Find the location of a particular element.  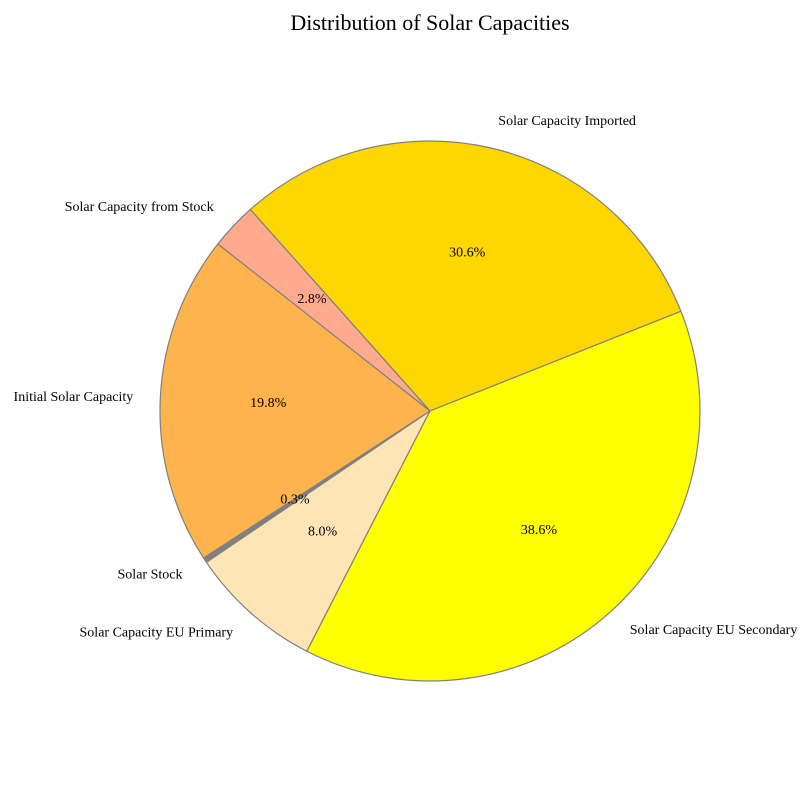

pie-percent-label-solar-capacity-from-stock: 2.8% is located at coordinates (312, 299).